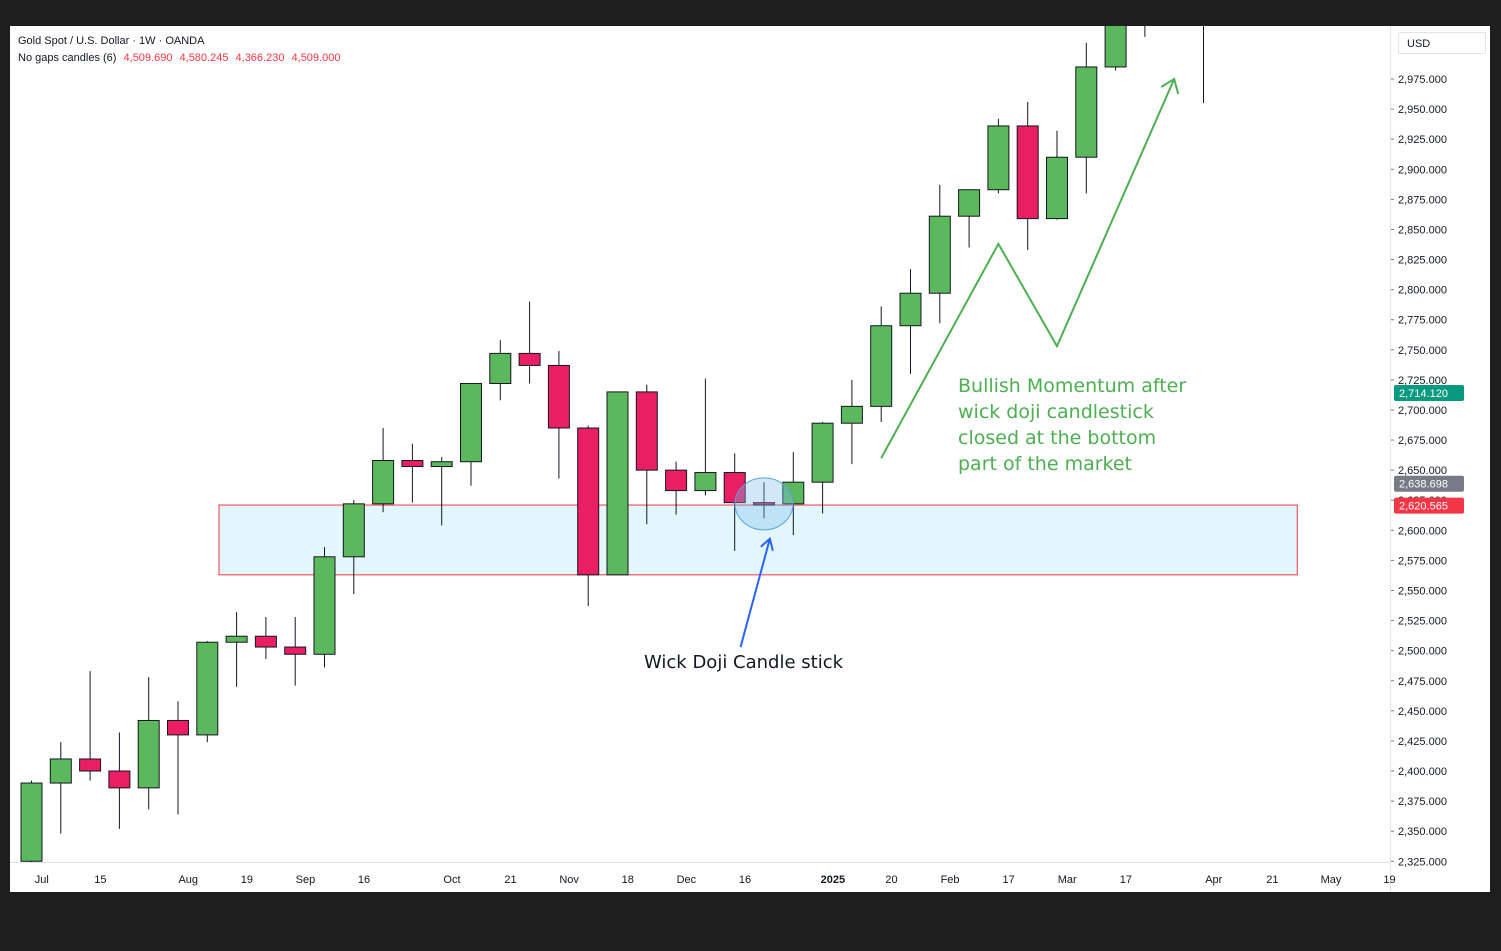 Image resolution: width=1501 pixels, height=951 pixels. Describe the element at coordinates (891, 880) in the screenshot. I see `x-tick-label: 20` at that location.